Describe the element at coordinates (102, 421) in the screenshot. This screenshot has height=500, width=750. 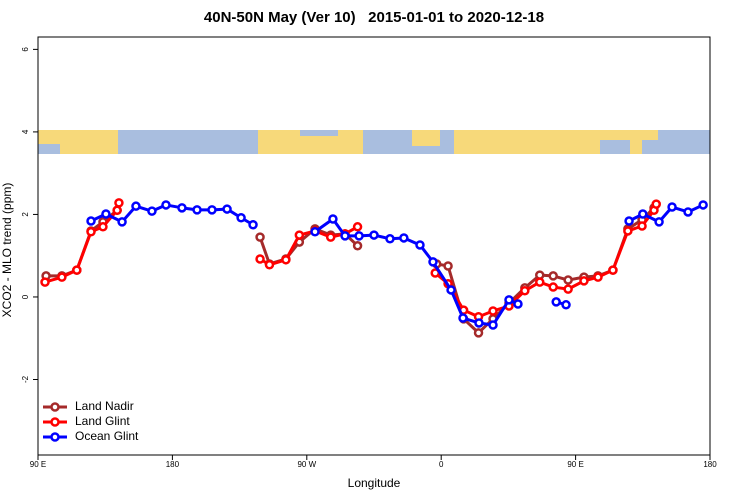
I see `legend-label: Land Glint` at that location.